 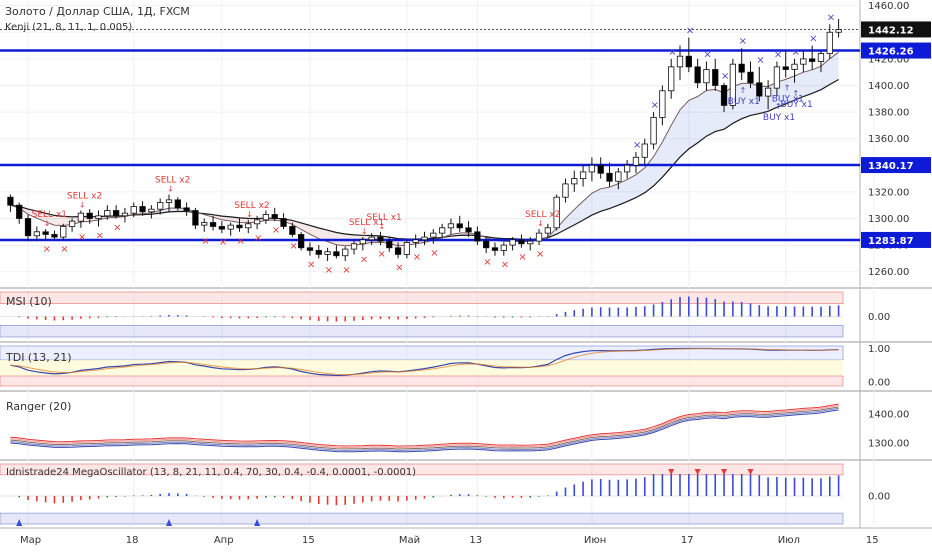 I want to click on price-tick-label: 1260.00, so click(x=888, y=272).